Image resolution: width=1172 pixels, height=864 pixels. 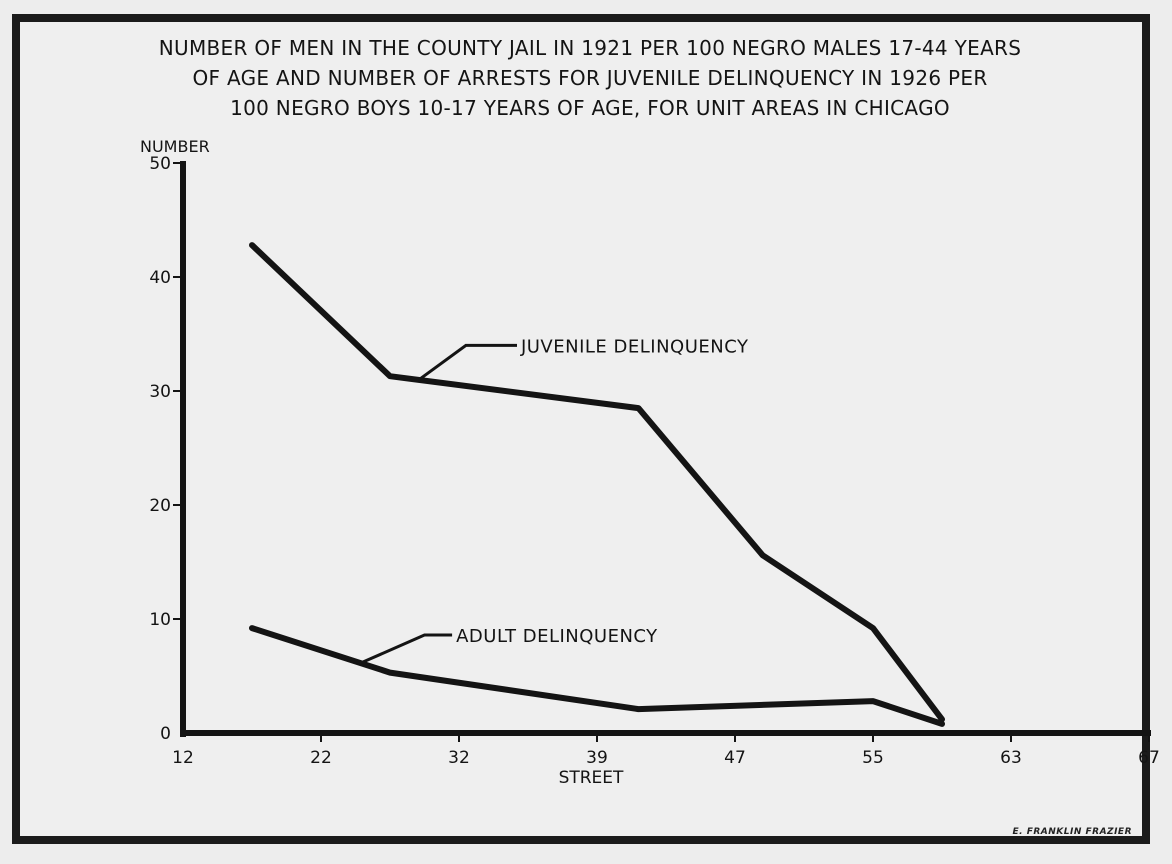 I want to click on x-tick-label-22: 22, so click(x=321, y=758).